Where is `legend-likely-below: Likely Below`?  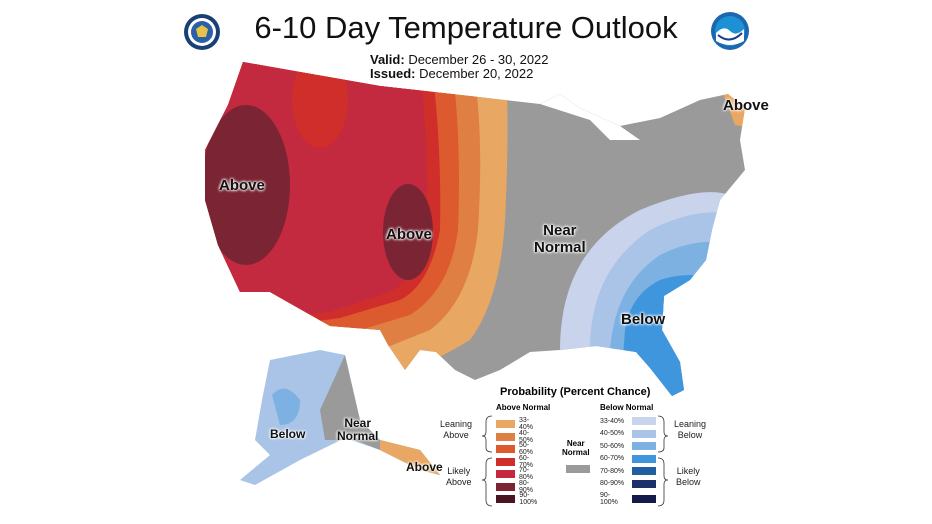 legend-likely-below: Likely Below is located at coordinates (688, 477).